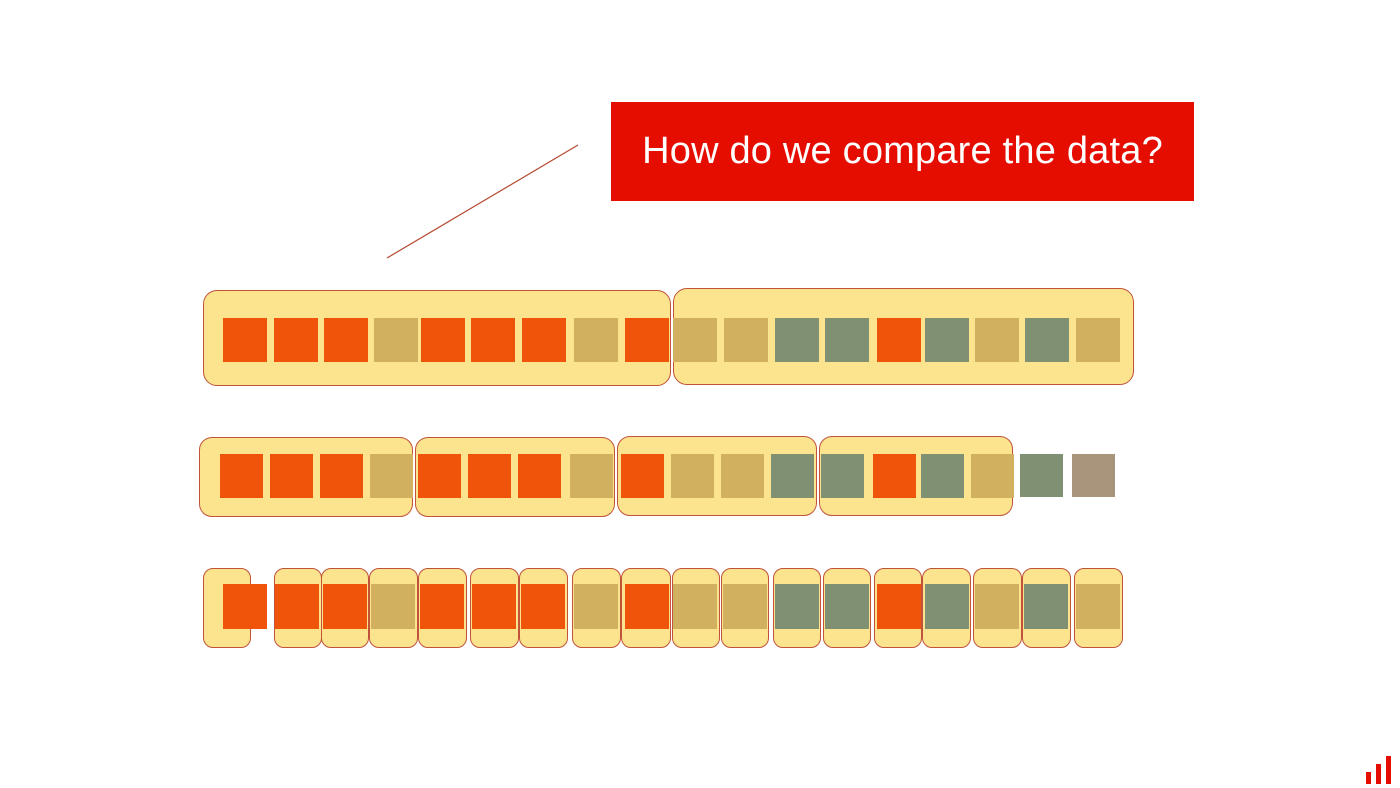 This screenshot has width=1400, height=788. I want to click on callout-text: How do we compare the data?, so click(902, 151).